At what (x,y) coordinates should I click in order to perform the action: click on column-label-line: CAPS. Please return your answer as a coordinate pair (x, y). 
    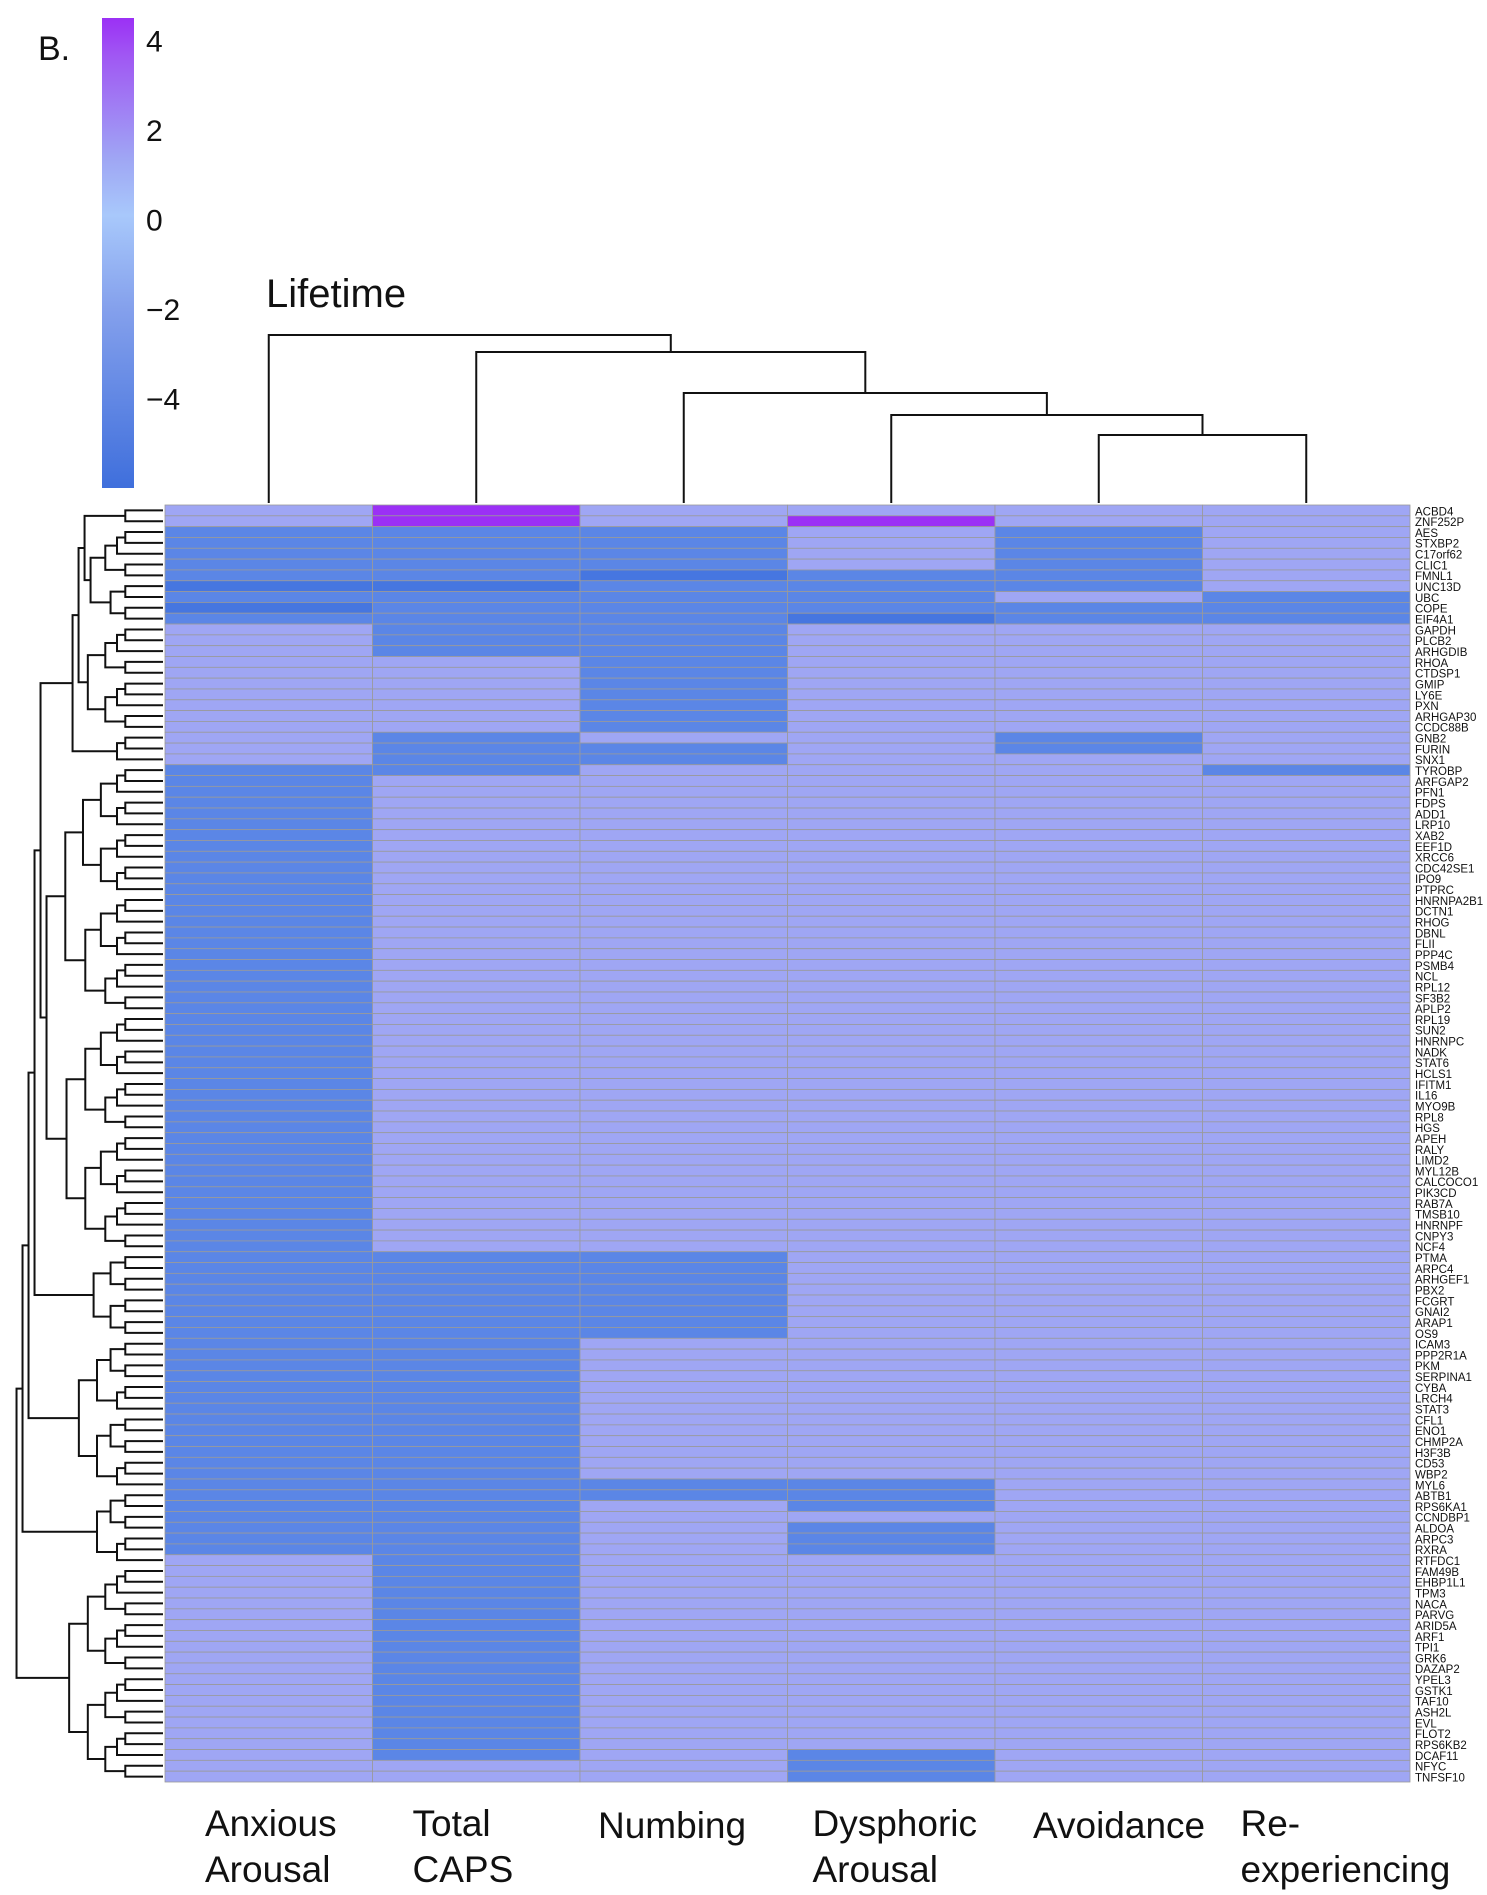
    Looking at the image, I should click on (463, 1869).